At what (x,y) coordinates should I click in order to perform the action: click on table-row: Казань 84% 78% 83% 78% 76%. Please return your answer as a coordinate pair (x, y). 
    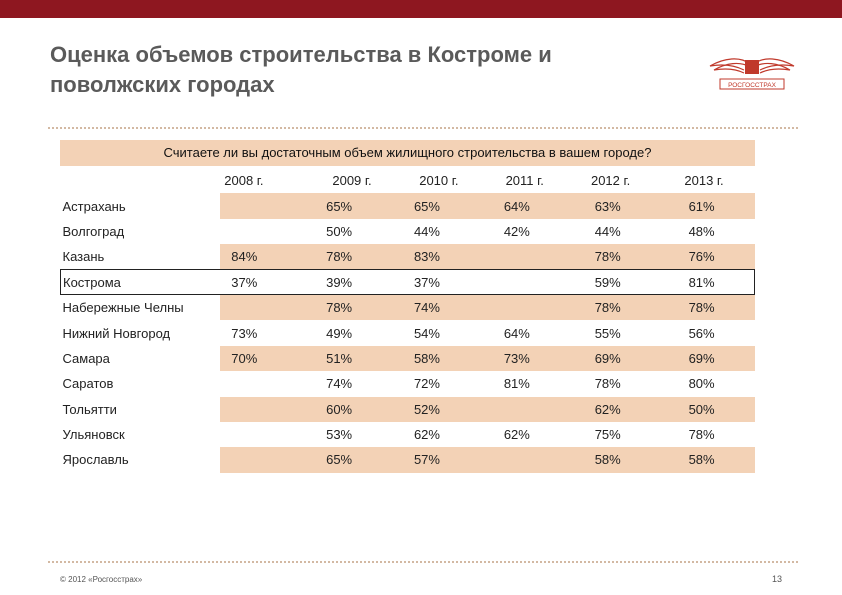
    Looking at the image, I should click on (407, 257).